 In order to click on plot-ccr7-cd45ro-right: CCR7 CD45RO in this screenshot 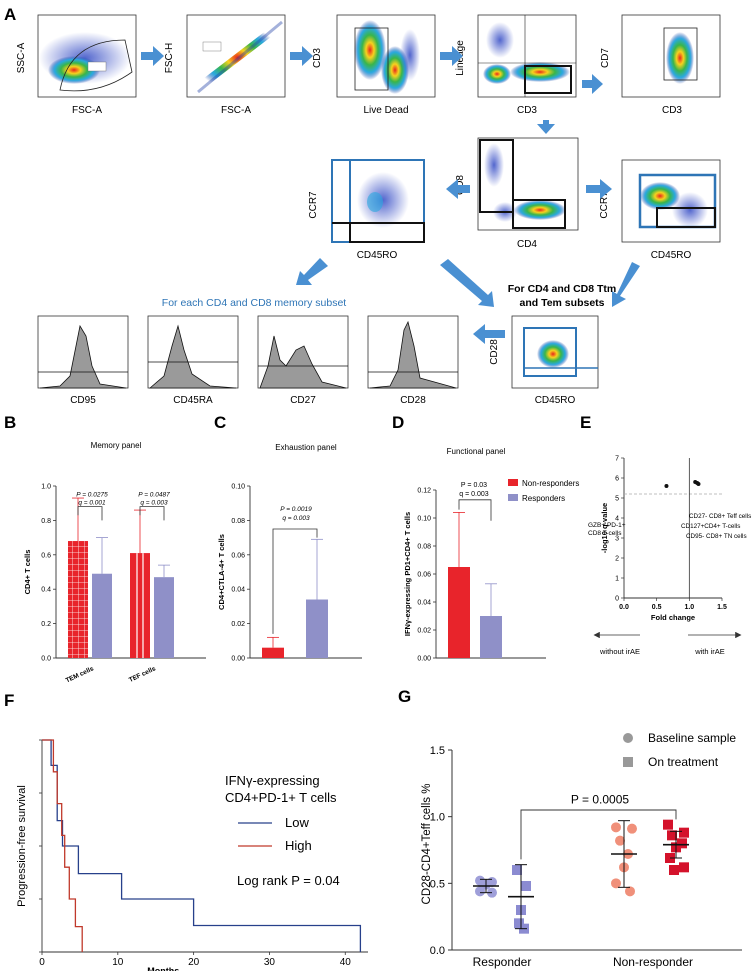, I will do `click(660, 210)`.